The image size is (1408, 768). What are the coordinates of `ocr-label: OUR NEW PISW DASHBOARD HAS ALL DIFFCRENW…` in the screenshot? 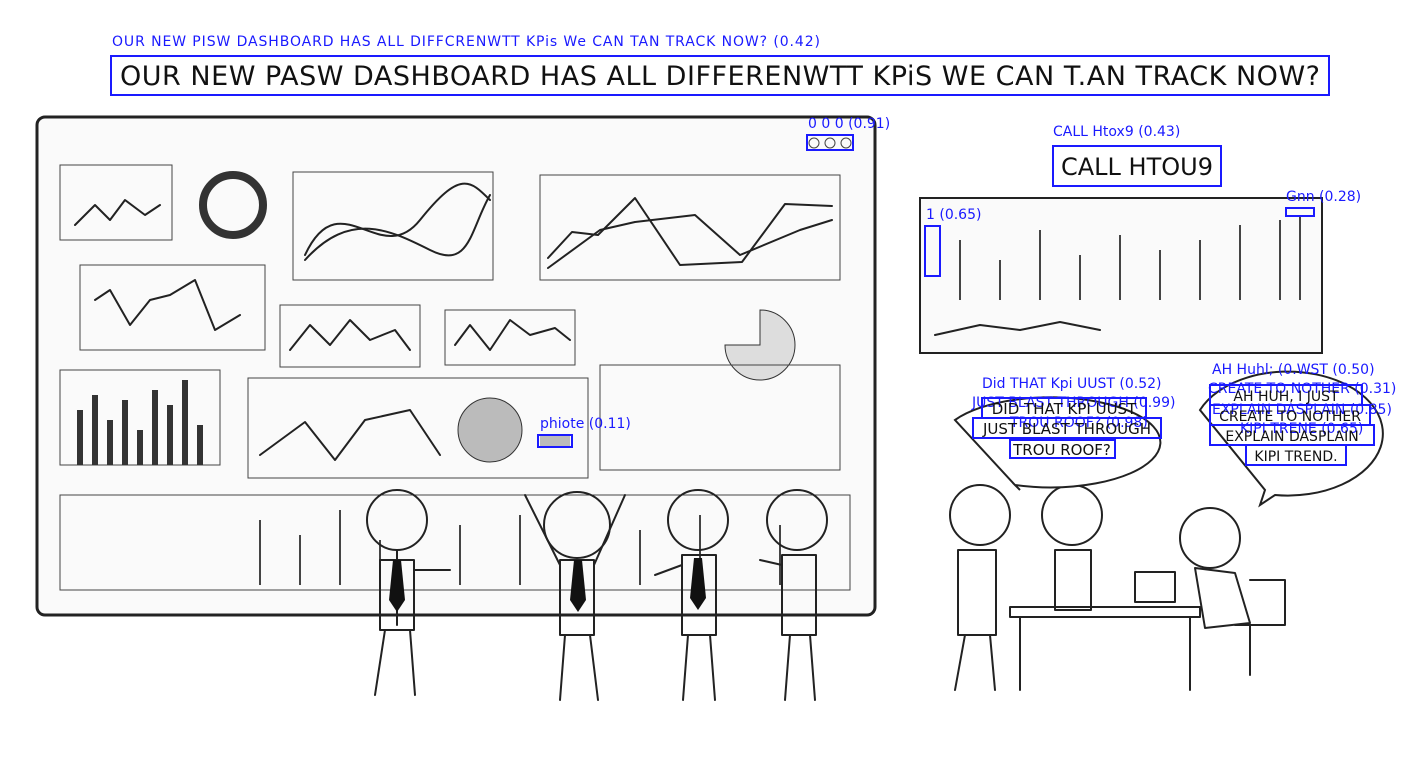 It's located at (466, 42).